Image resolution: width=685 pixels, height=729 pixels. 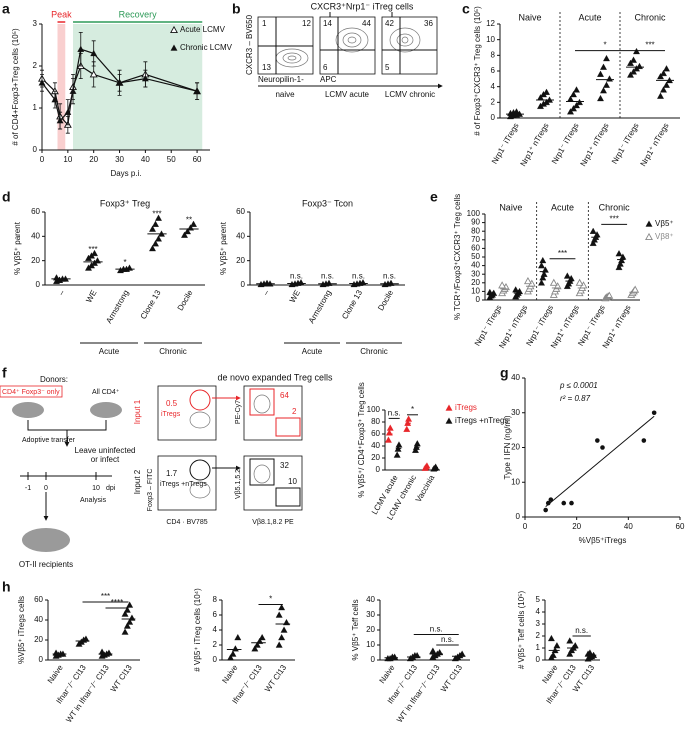 I want to click on y-tick-label: 6, so click(x=215, y=614).